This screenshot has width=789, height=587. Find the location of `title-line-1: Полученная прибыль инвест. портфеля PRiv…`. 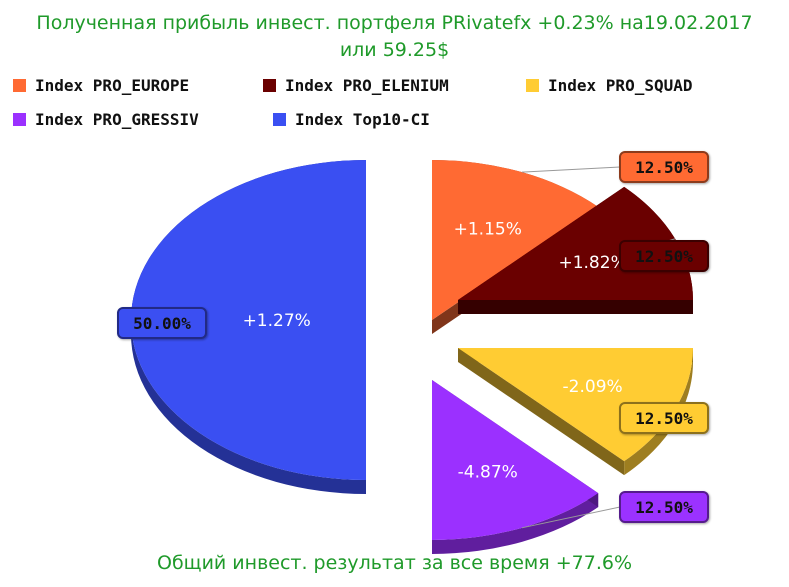

title-line-1: Полученная прибыль инвест. портфеля PRiv… is located at coordinates (394, 23).